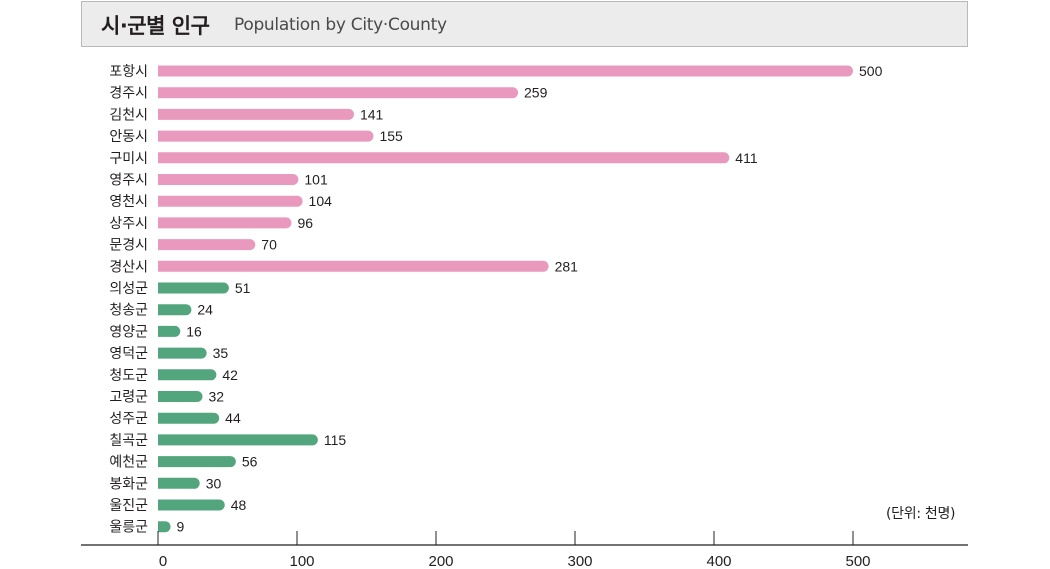  What do you see at coordinates (305, 223) in the screenshot?
I see `data-label: 96` at bounding box center [305, 223].